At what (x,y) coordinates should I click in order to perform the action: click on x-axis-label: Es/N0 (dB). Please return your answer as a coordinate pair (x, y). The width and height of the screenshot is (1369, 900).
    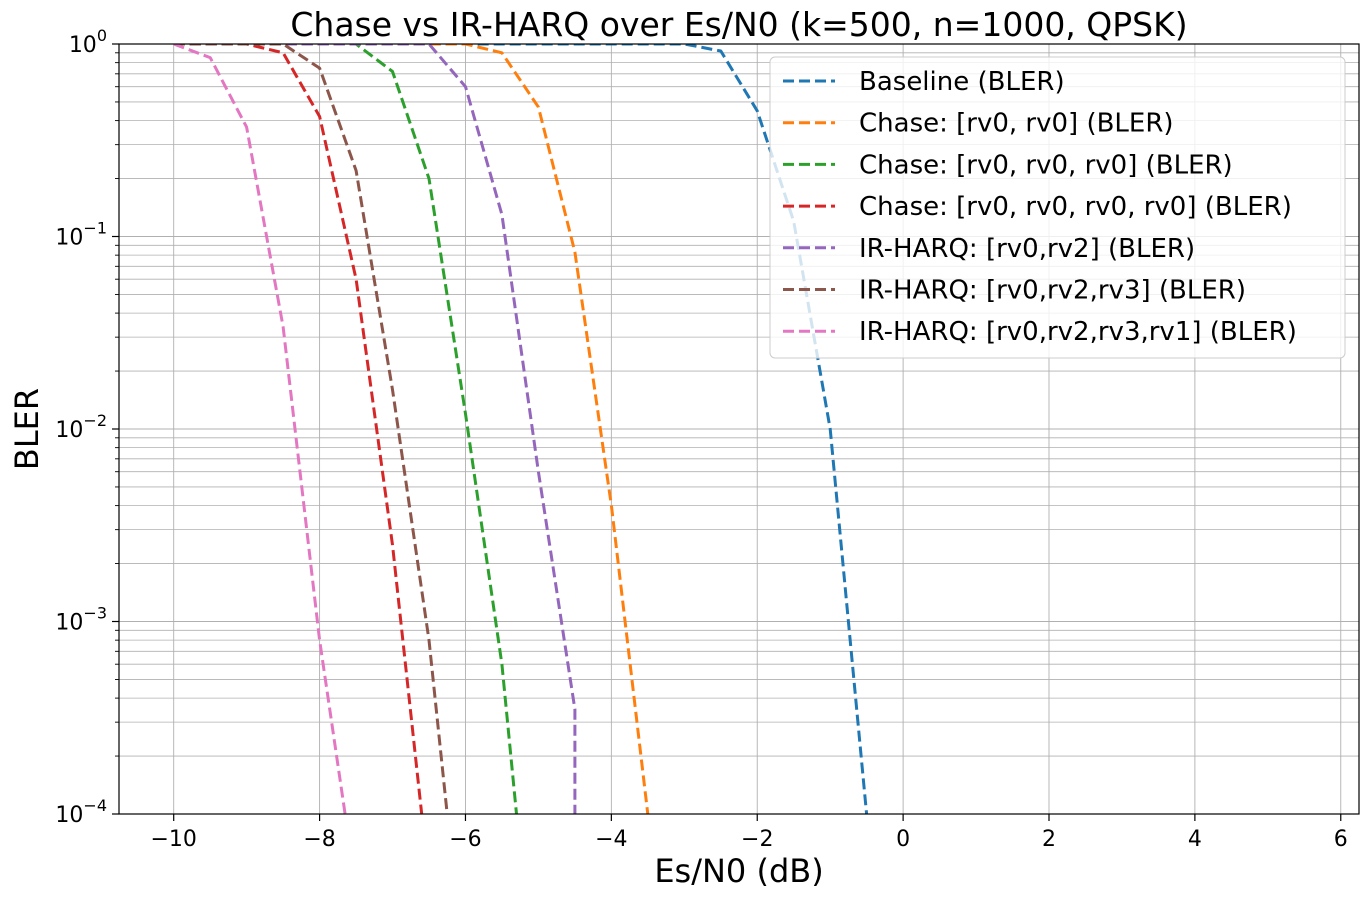
    Looking at the image, I should click on (738, 871).